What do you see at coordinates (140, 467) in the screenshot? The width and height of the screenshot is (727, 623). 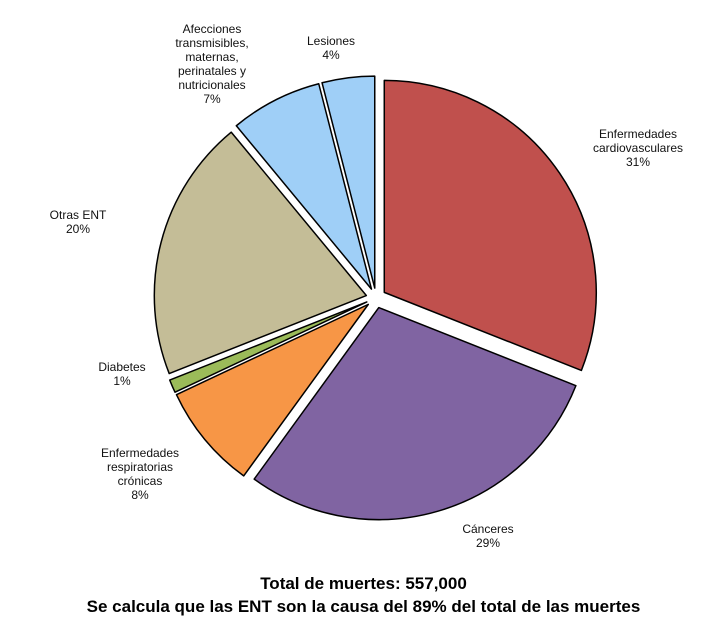 I see `category-label: Enfermedades respiratorias crónicas` at bounding box center [140, 467].